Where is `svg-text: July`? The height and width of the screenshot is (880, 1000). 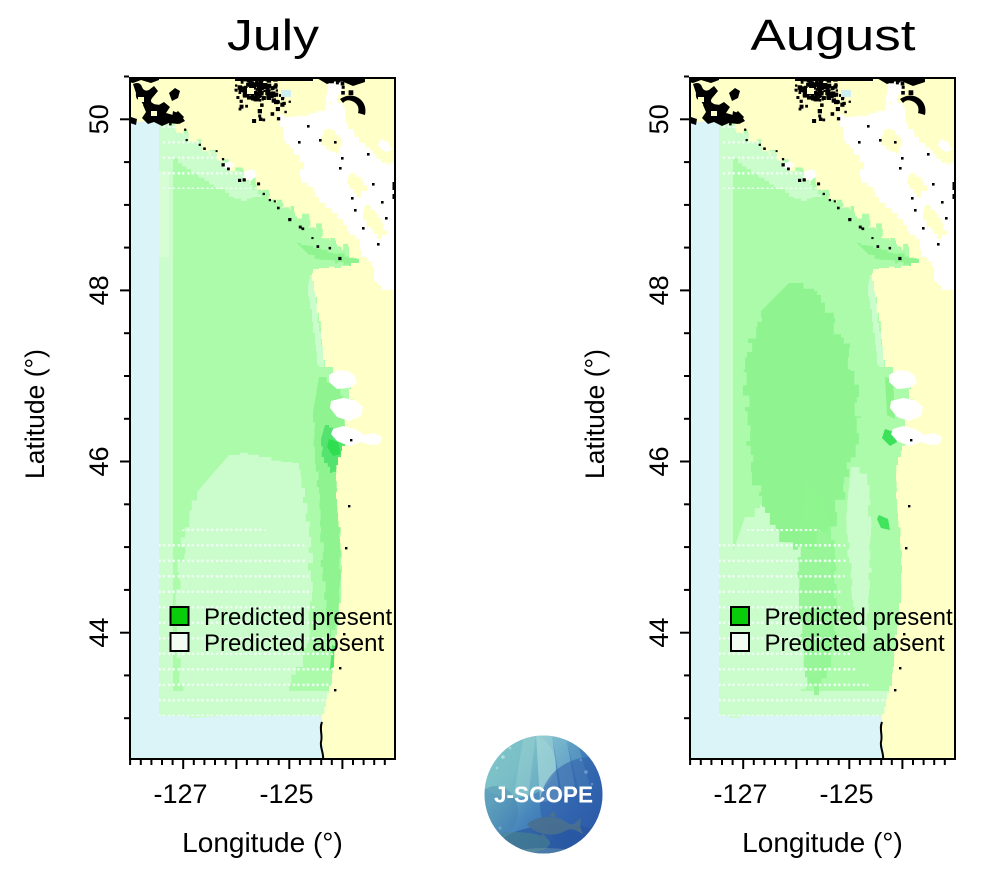 svg-text: July is located at coordinates (273, 35).